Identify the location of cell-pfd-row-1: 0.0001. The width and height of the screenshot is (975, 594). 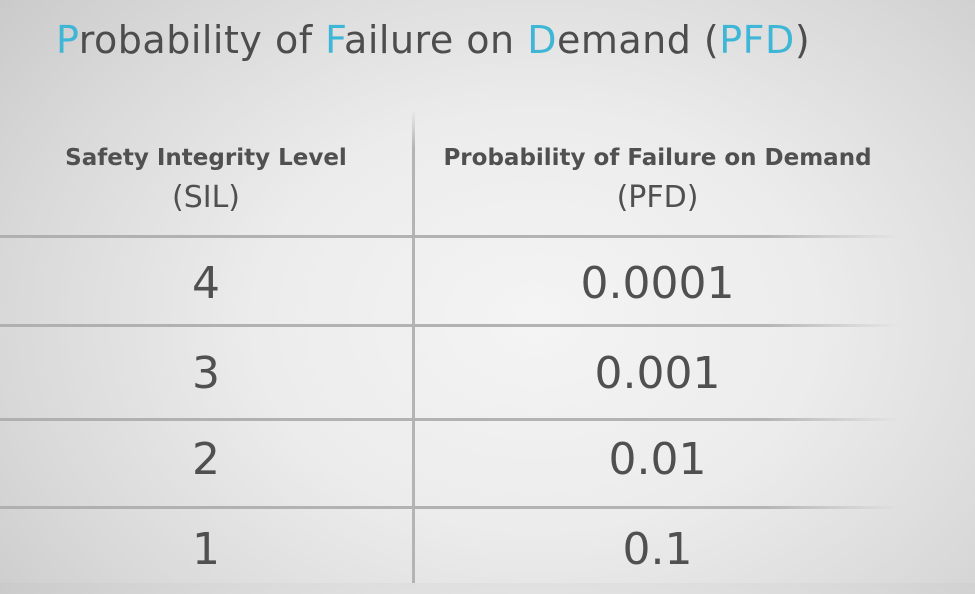
(657, 283).